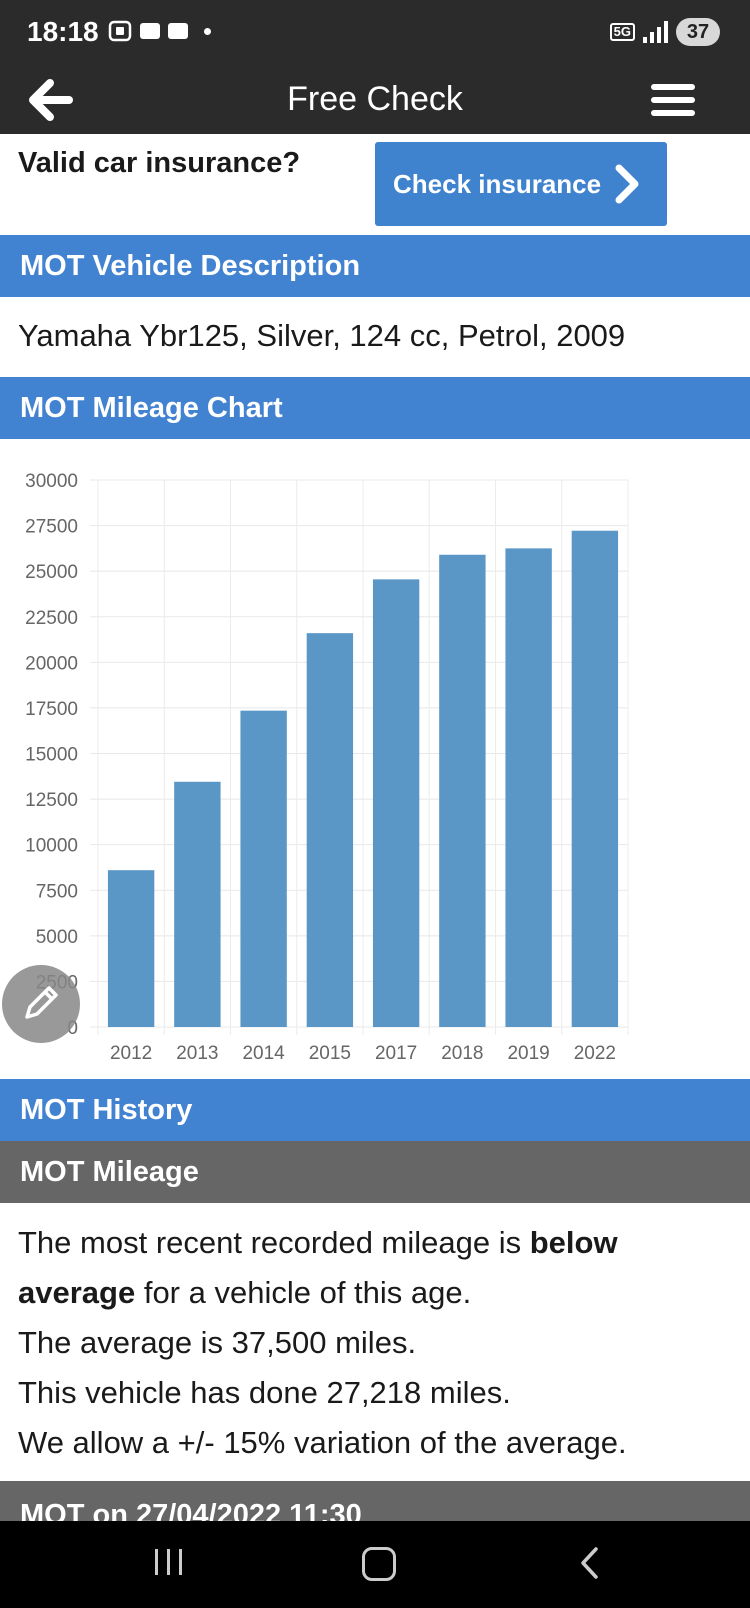 The height and width of the screenshot is (1608, 750). I want to click on x-tick-label: 2013, so click(197, 1053).